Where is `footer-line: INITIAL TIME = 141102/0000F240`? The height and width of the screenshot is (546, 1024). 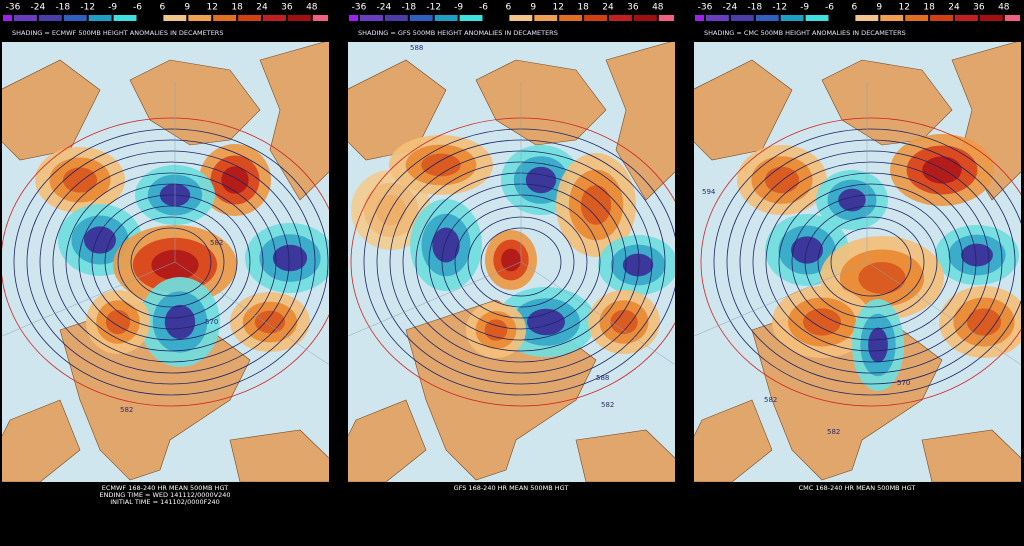
footer-line: INITIAL TIME = 141102/0000F240 is located at coordinates (165, 502).